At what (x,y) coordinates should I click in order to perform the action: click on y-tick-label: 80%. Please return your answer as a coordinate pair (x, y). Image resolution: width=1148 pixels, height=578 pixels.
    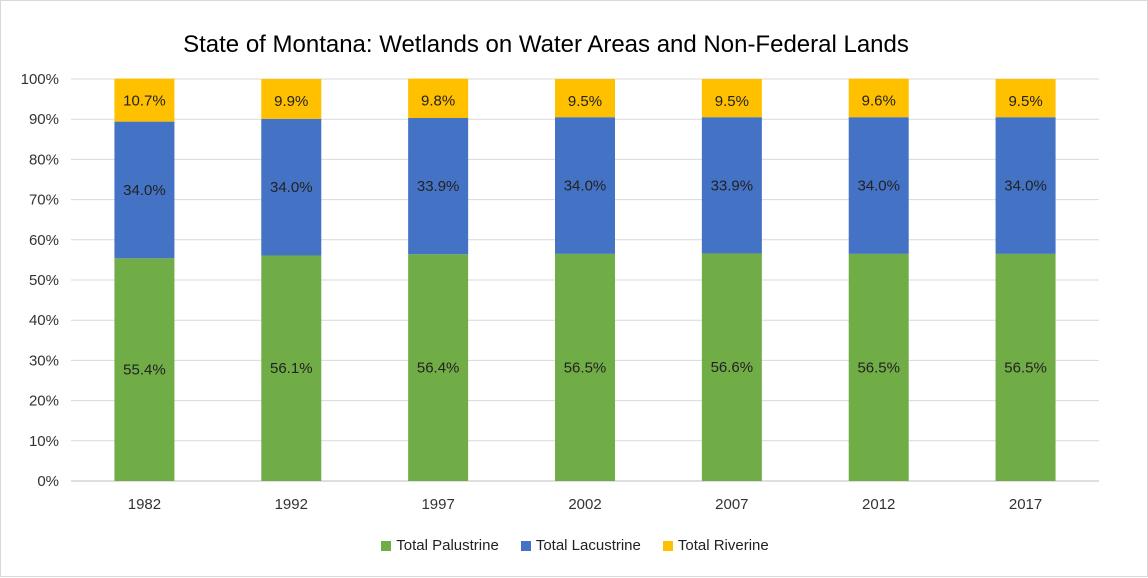
    Looking at the image, I should click on (44, 159).